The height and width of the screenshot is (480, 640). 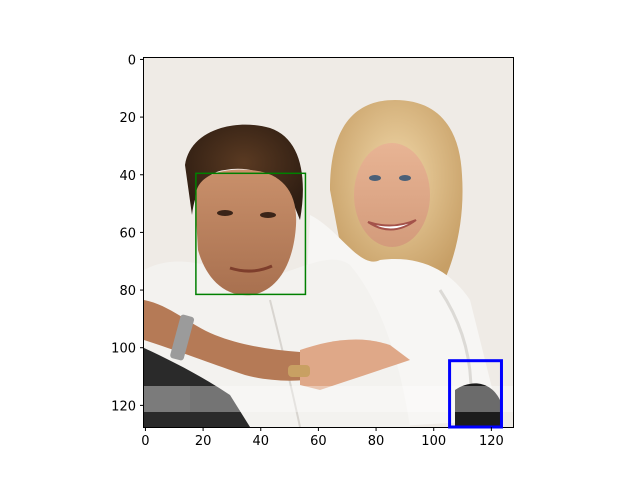 What do you see at coordinates (123, 349) in the screenshot?
I see `y-tick-label: 100` at bounding box center [123, 349].